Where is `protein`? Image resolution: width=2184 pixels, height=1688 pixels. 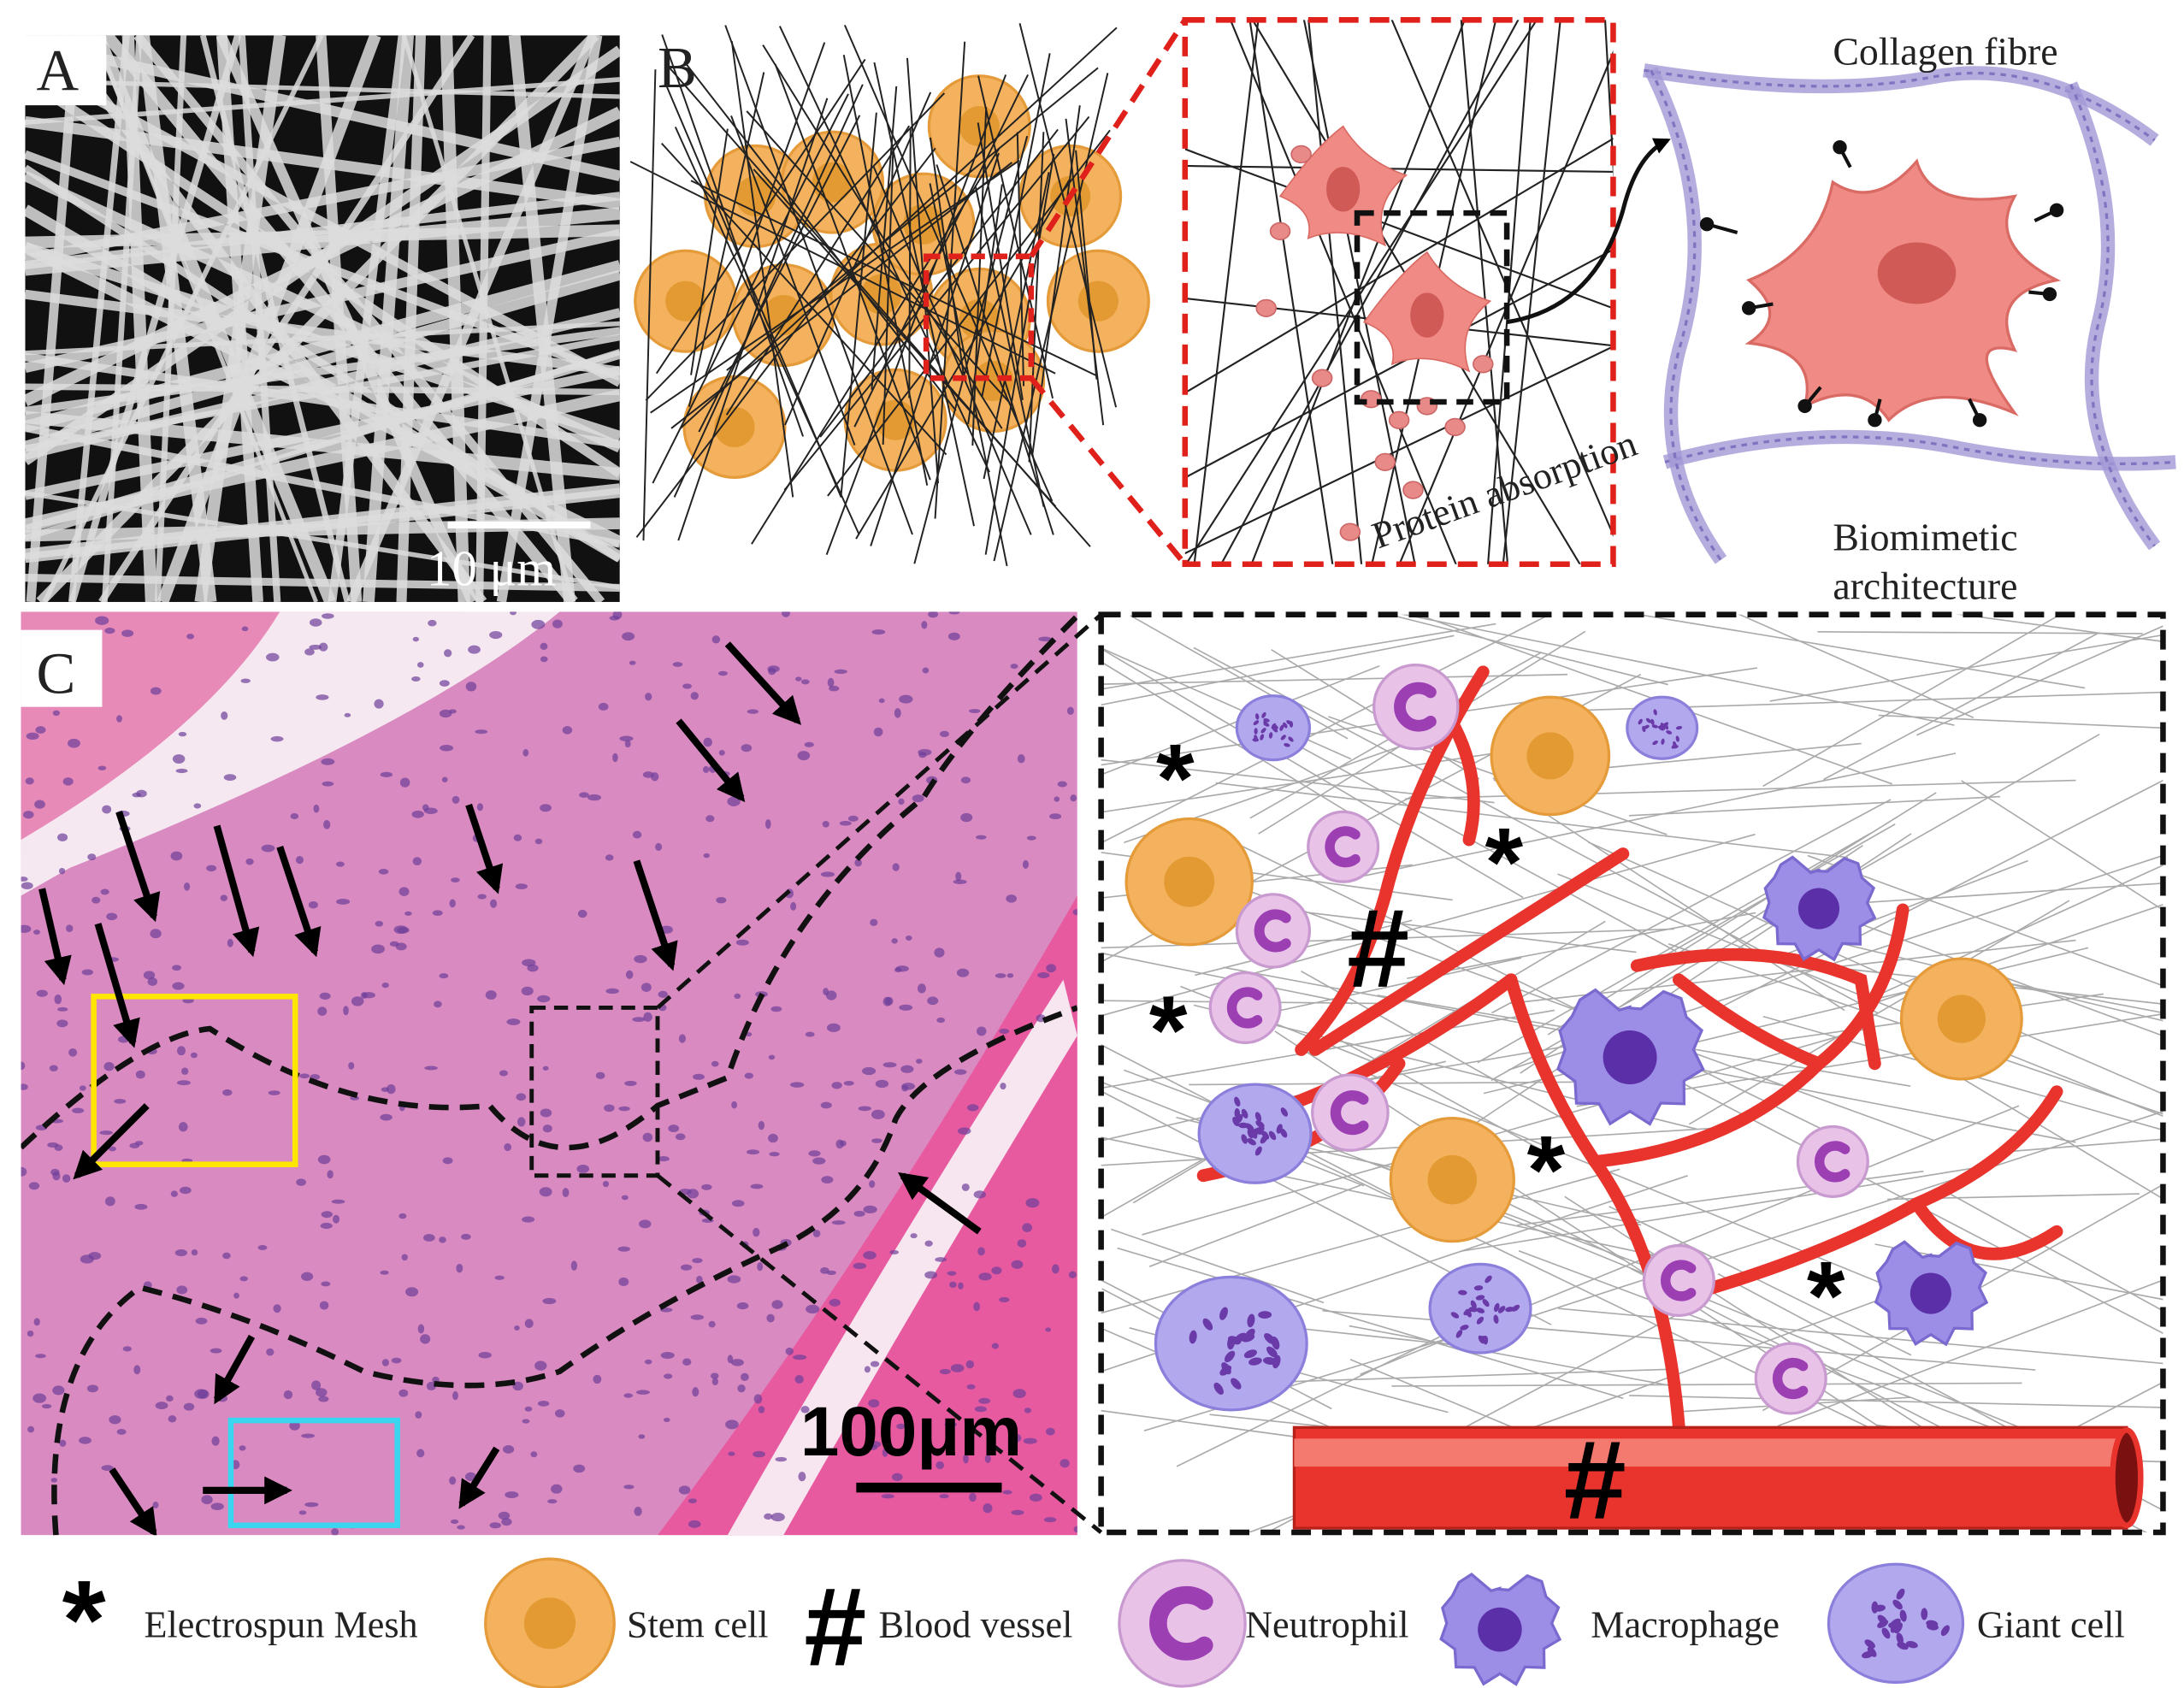
protein is located at coordinates (1399, 419).